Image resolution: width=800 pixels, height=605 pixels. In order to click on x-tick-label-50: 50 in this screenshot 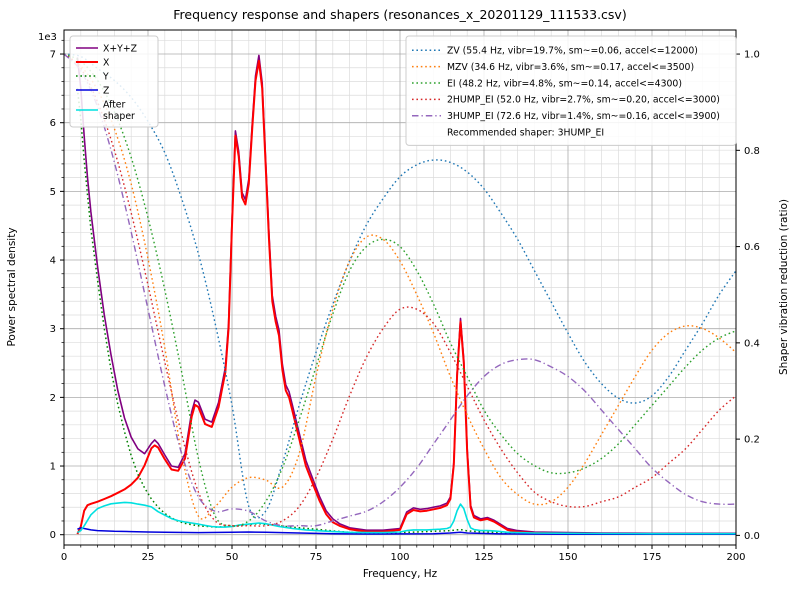, I will do `click(232, 557)`.